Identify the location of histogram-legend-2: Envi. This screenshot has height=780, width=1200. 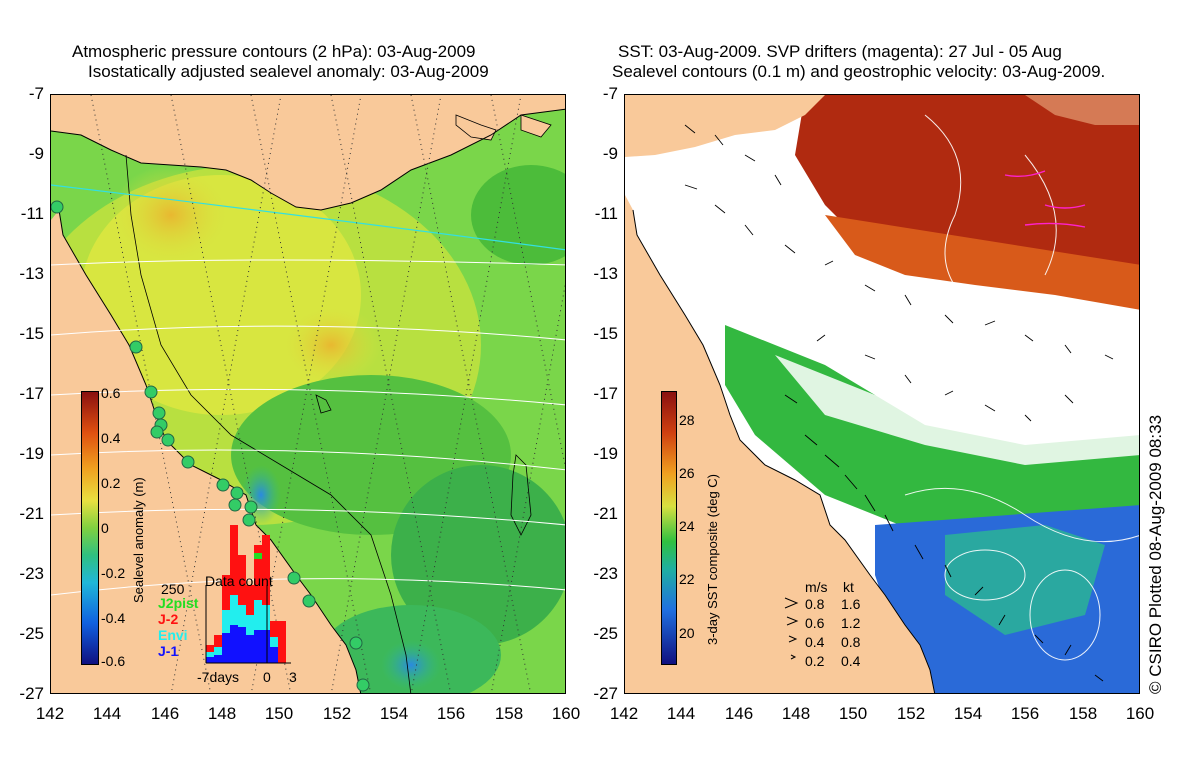
(173, 635).